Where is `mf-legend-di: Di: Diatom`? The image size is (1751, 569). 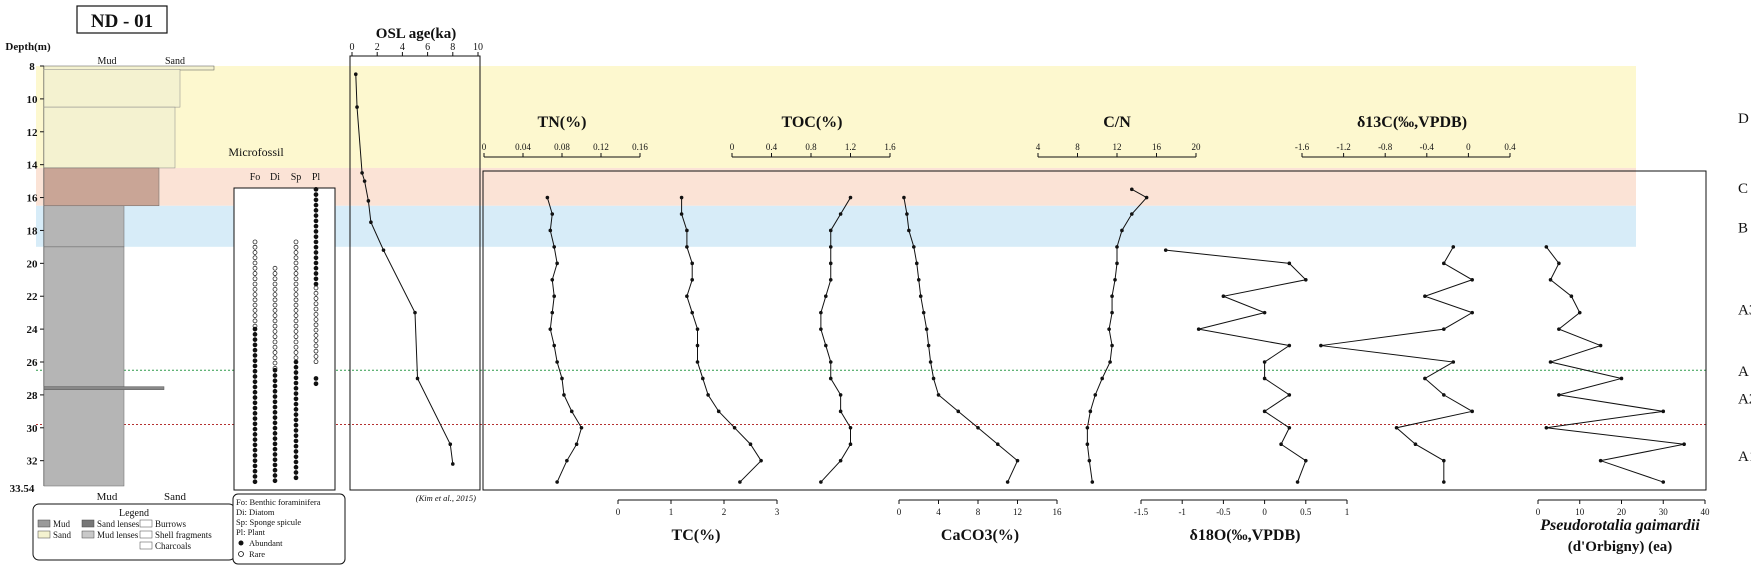 mf-legend-di: Di: Diatom is located at coordinates (255, 512).